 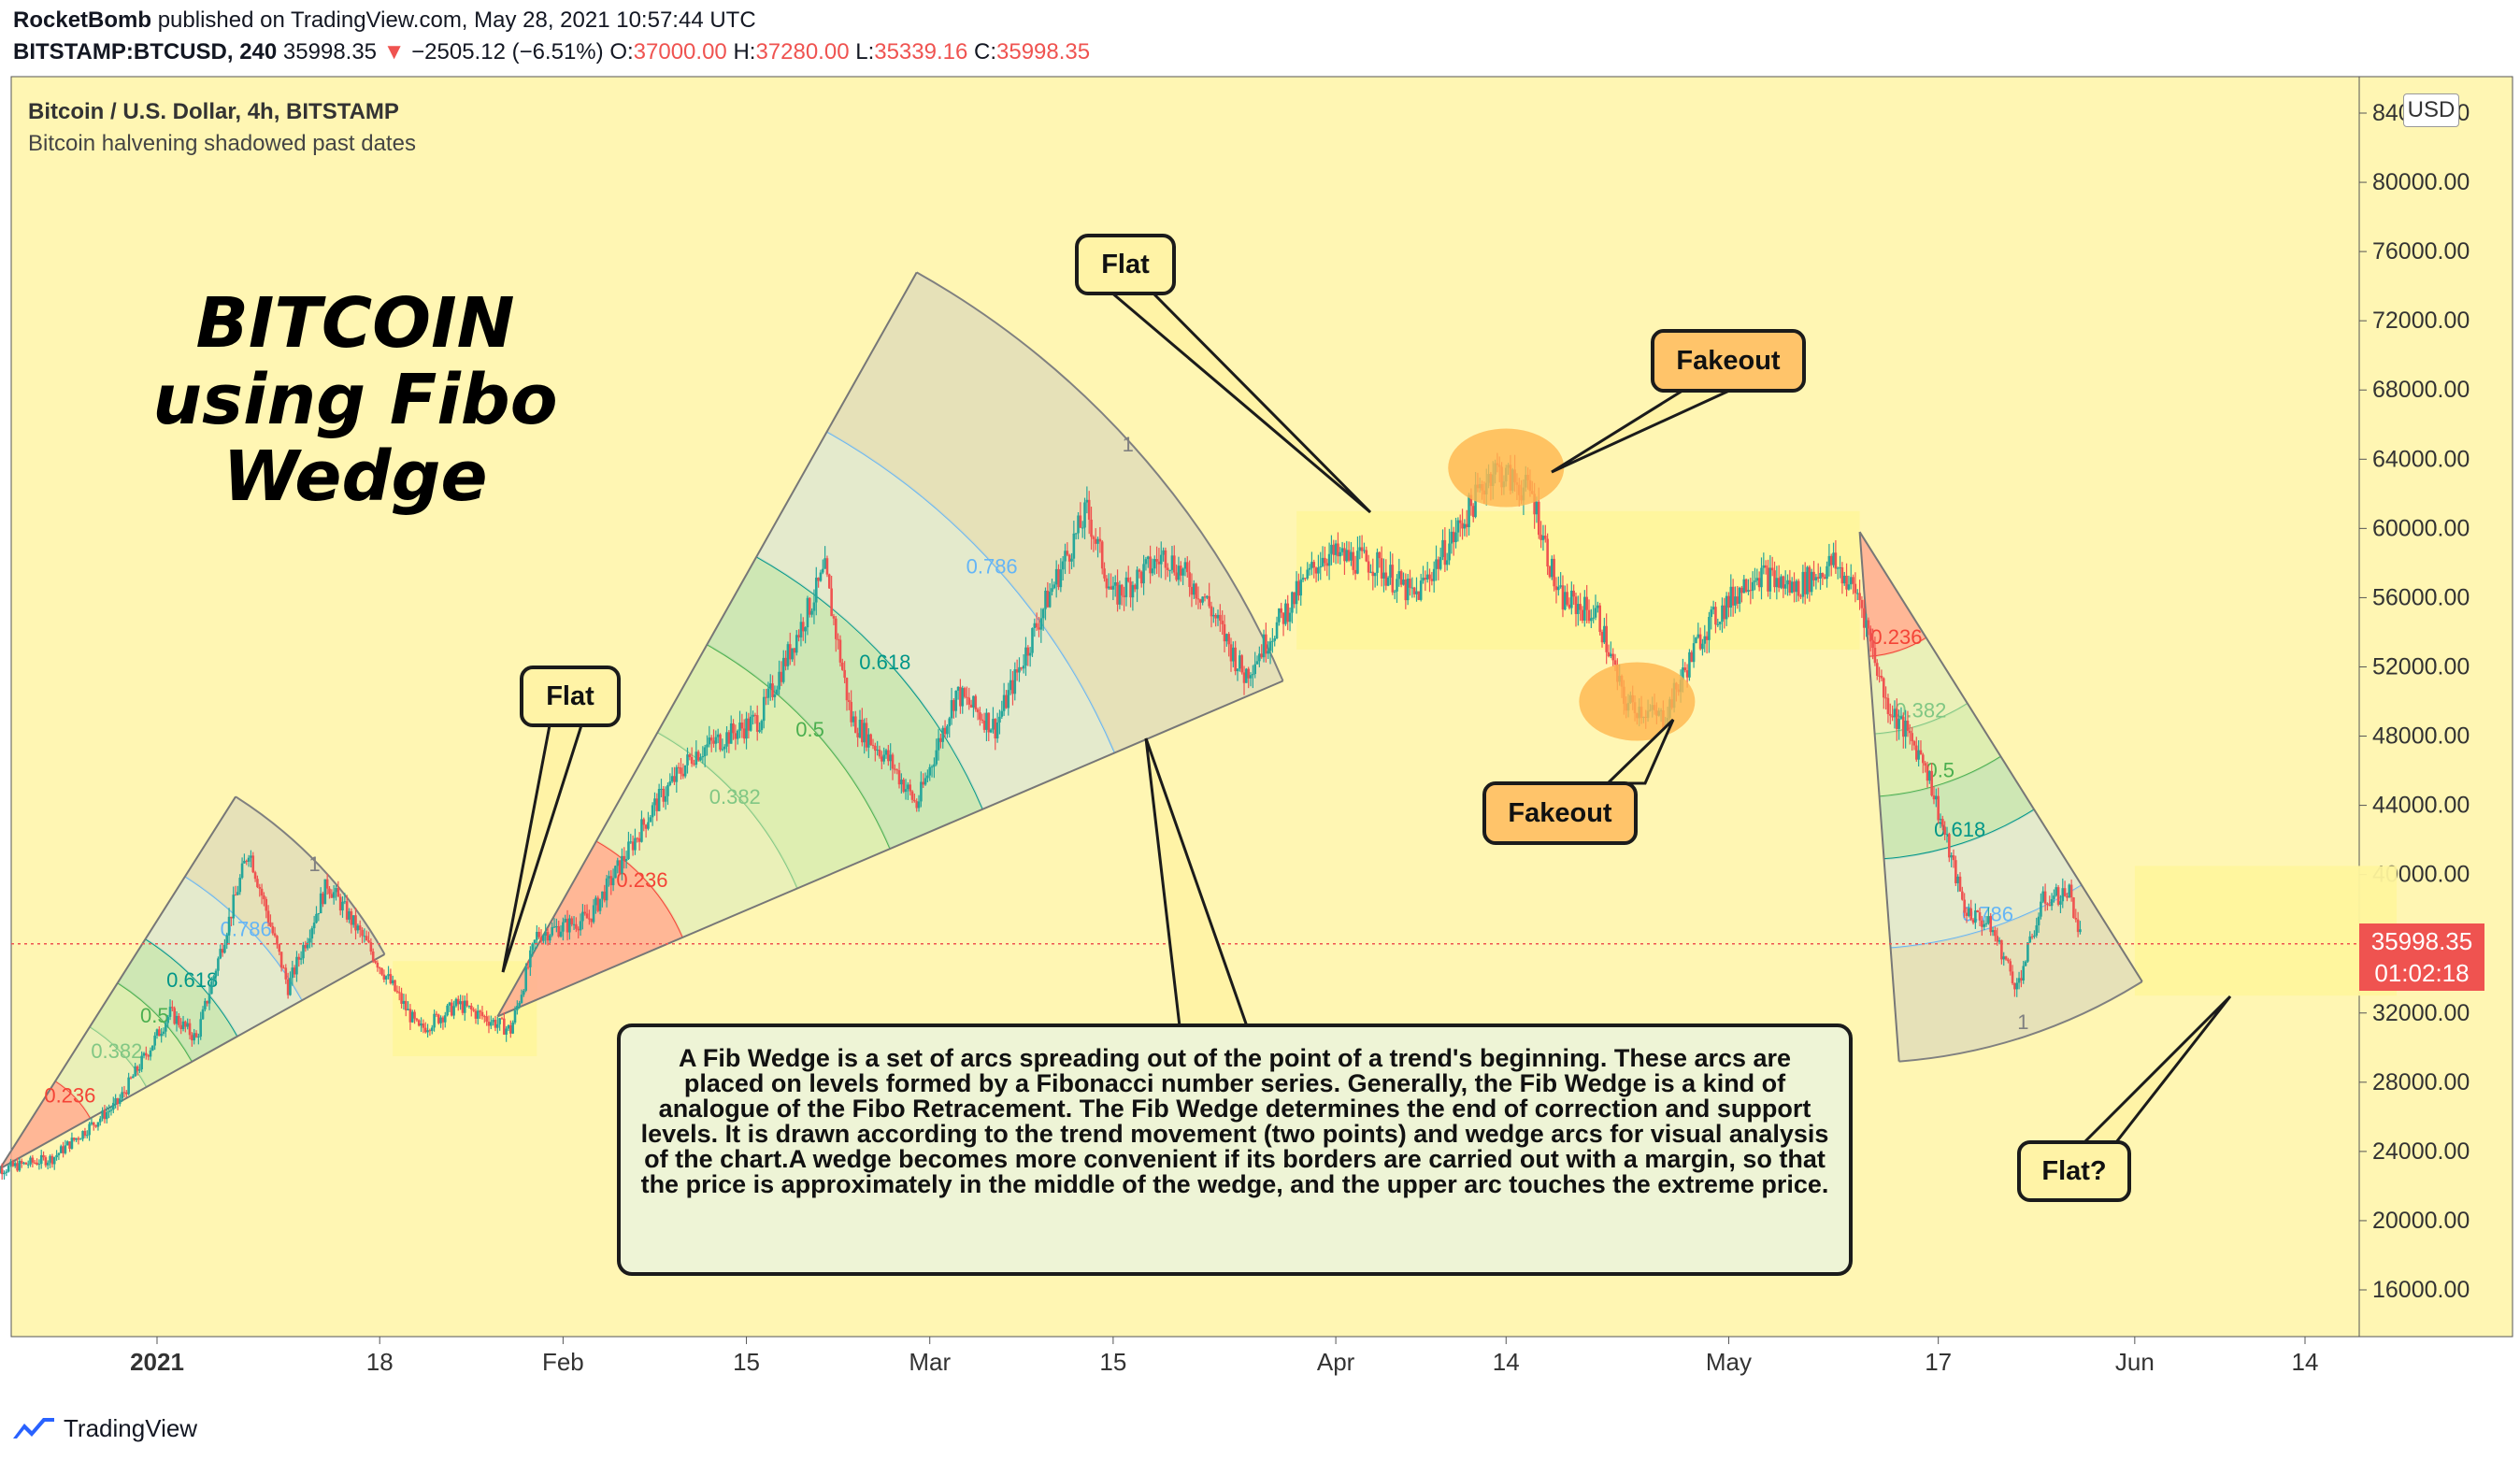 I want to click on price-axis-area, so click(x=2435, y=707).